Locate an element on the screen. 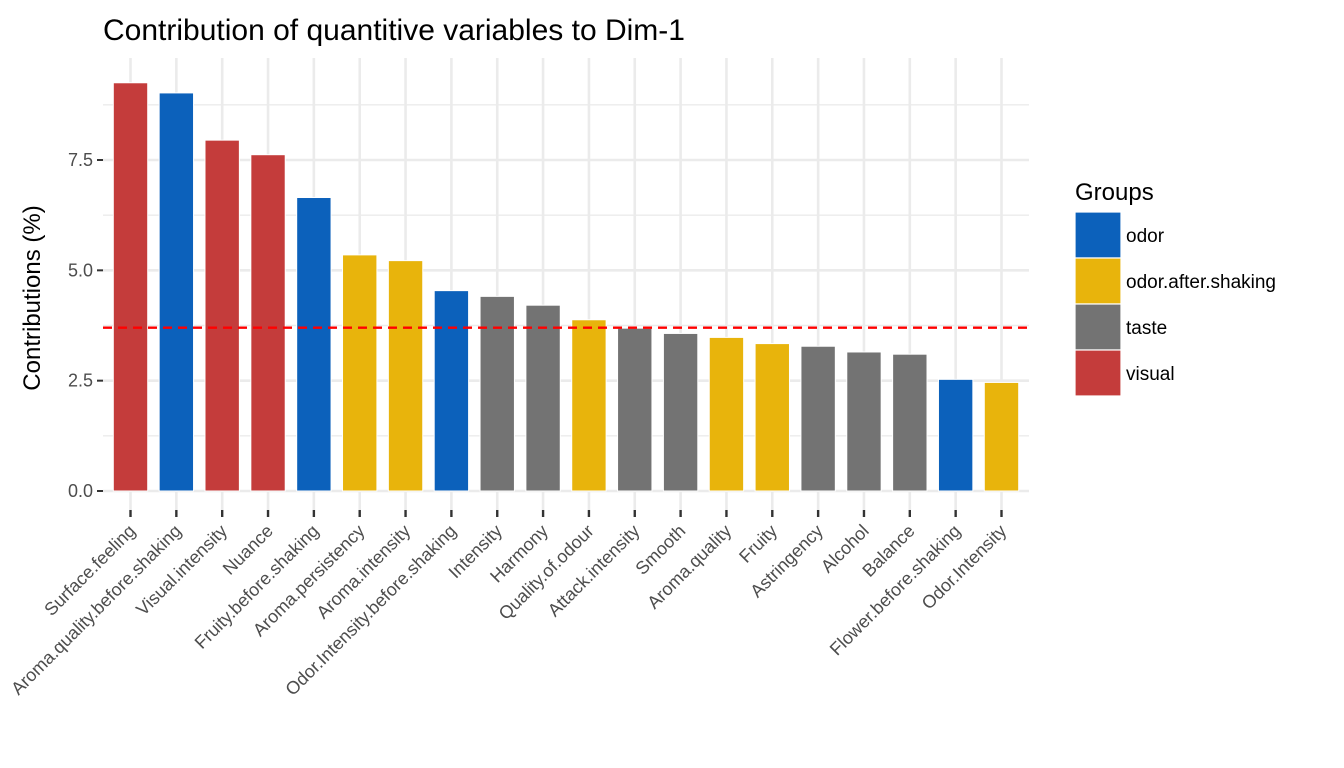 This screenshot has width=1344, height=768. bar-flower-before-shaking is located at coordinates (955, 435).